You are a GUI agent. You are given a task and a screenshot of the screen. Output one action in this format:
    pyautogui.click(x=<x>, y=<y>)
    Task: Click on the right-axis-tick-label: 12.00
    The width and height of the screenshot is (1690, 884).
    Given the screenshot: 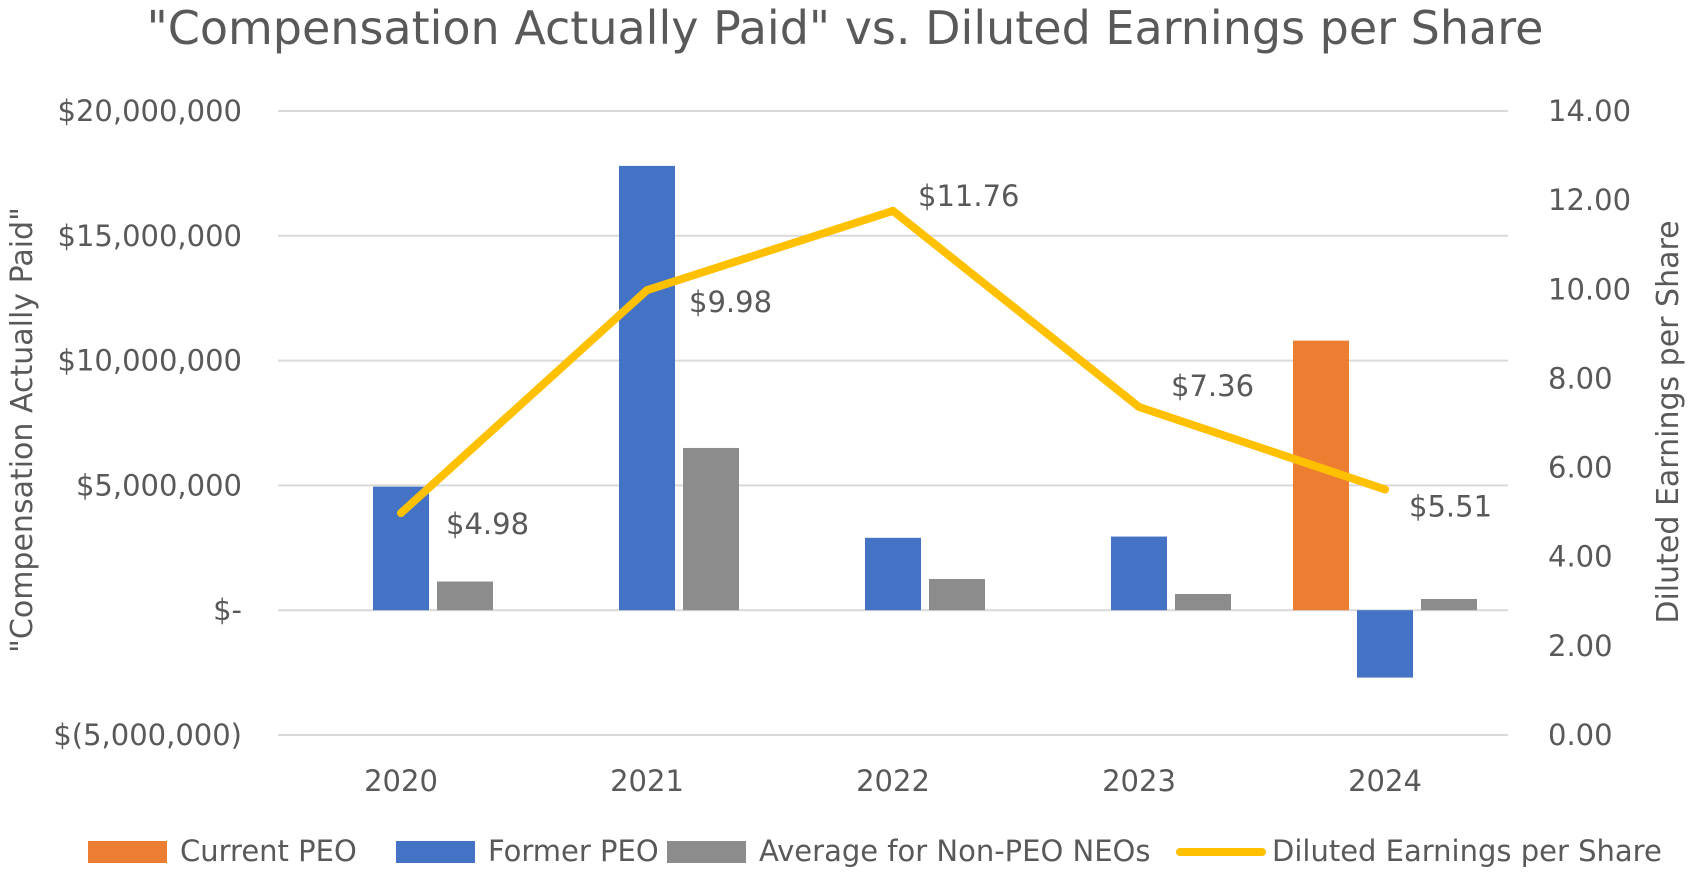 What is the action you would take?
    pyautogui.click(x=1589, y=200)
    